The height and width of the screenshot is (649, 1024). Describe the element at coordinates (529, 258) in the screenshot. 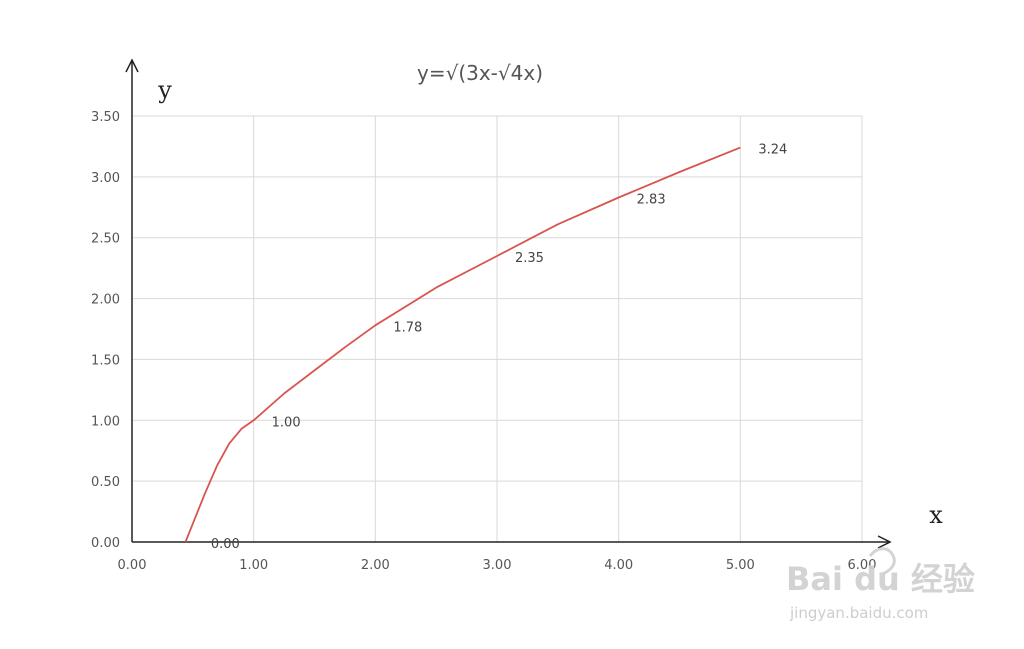

I see `data-label: 2.35` at that location.